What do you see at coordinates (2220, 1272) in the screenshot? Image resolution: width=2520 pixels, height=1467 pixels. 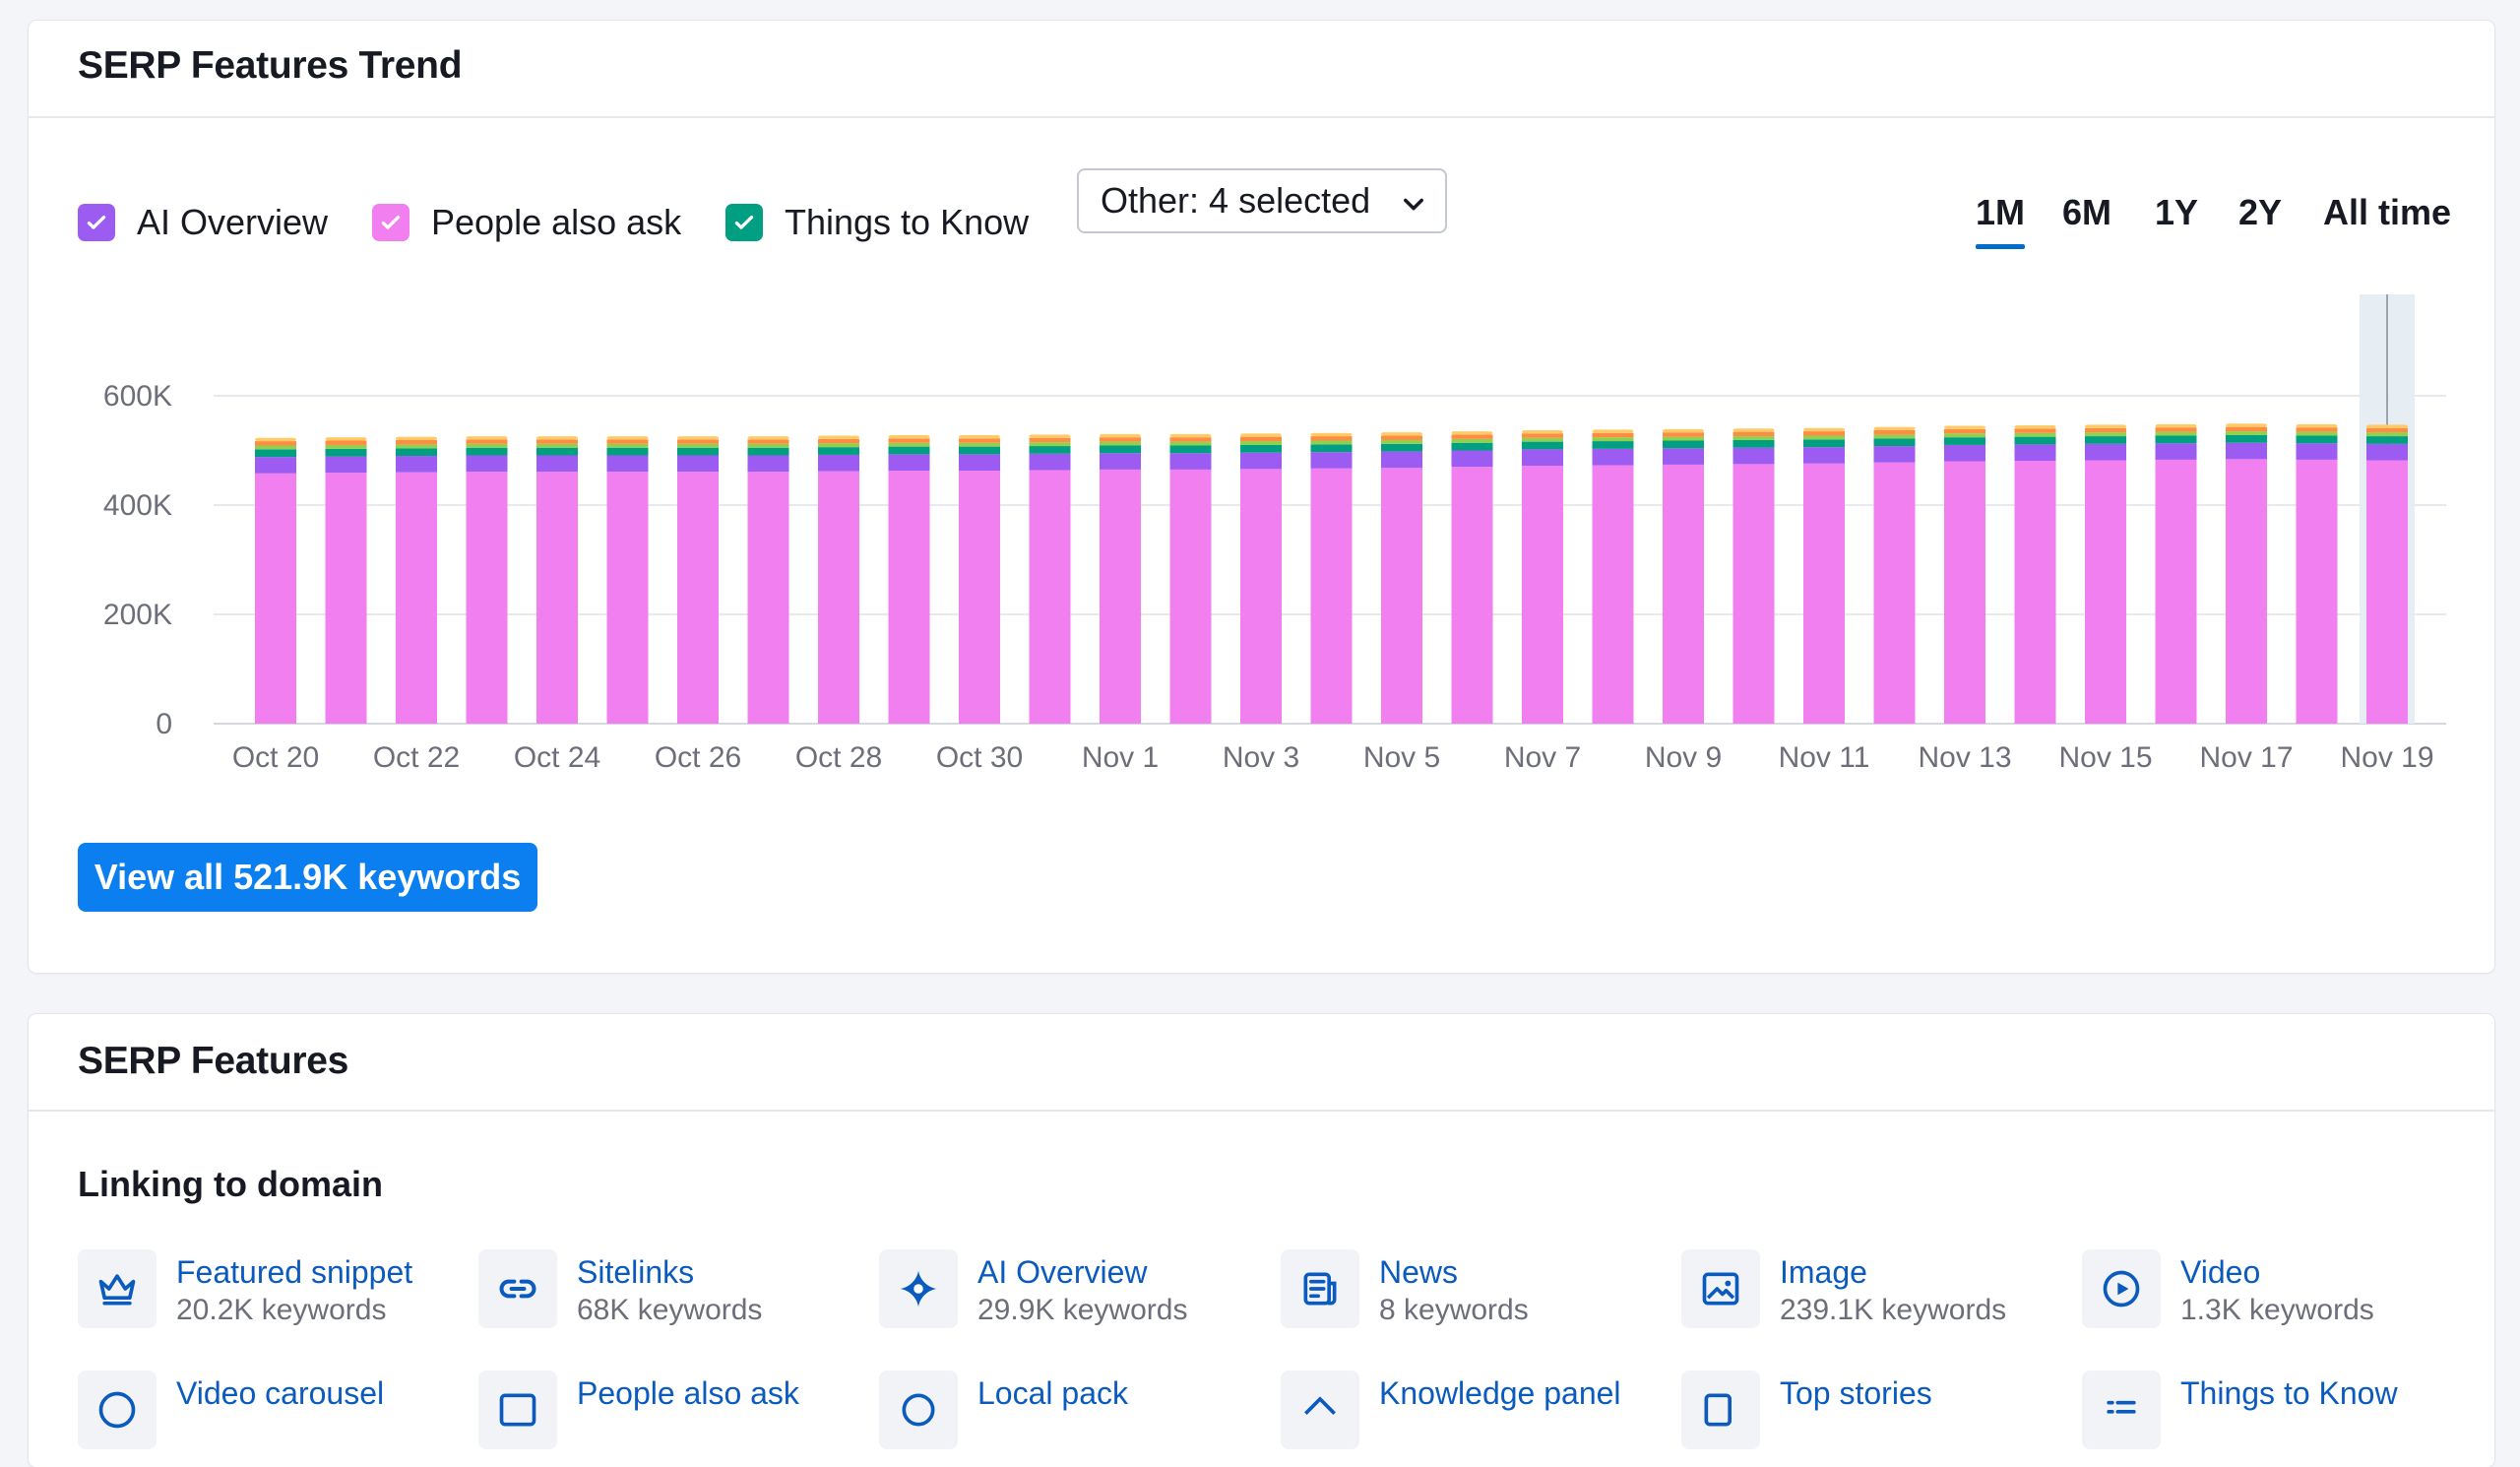 I see `feature-name: Video` at bounding box center [2220, 1272].